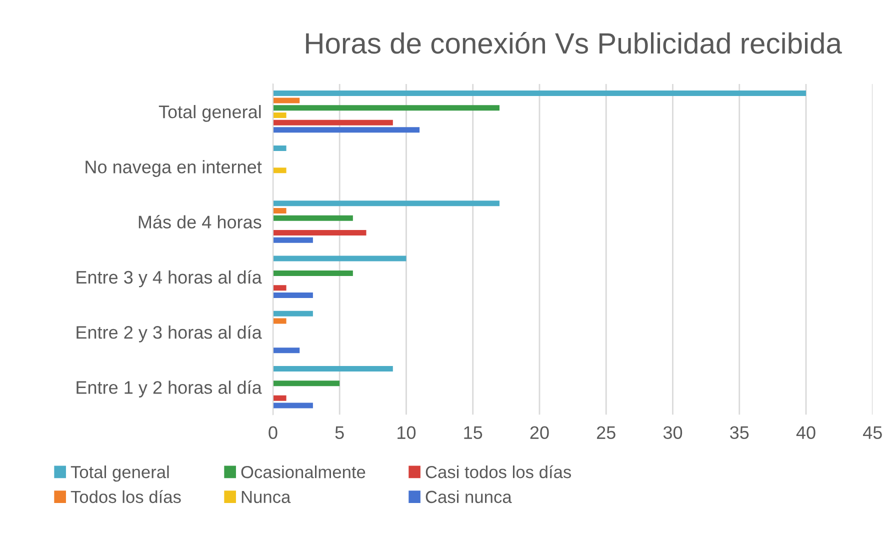  I want to click on y-tick-label: Total general, so click(209, 113).